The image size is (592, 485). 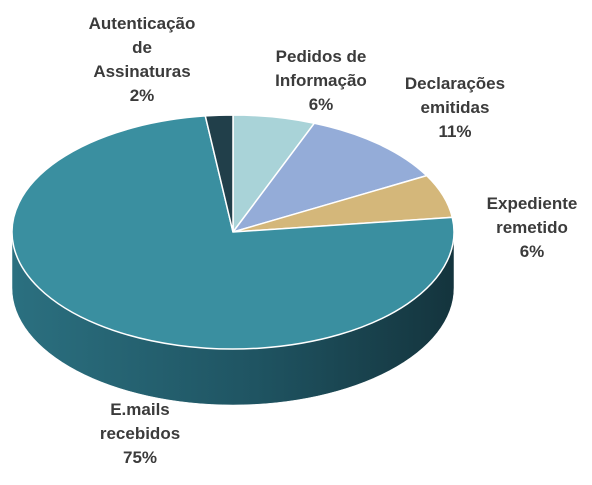 What do you see at coordinates (142, 95) in the screenshot?
I see `value-label: 2%` at bounding box center [142, 95].